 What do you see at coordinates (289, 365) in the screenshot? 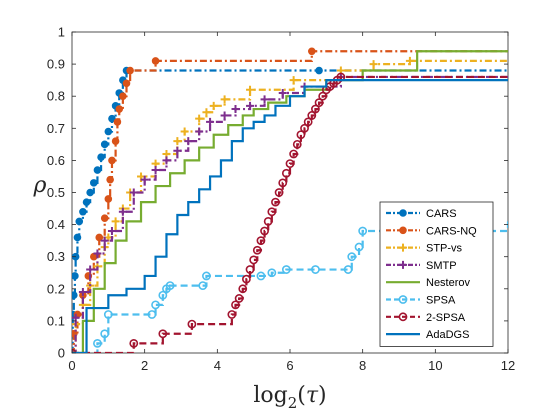
I see `x-tick-label: 6` at bounding box center [289, 365].